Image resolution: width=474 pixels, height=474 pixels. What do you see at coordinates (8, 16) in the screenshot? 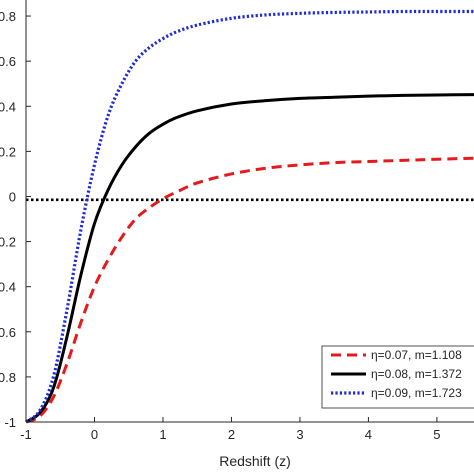
I see `y-tick-label: 0.8` at bounding box center [8, 16].